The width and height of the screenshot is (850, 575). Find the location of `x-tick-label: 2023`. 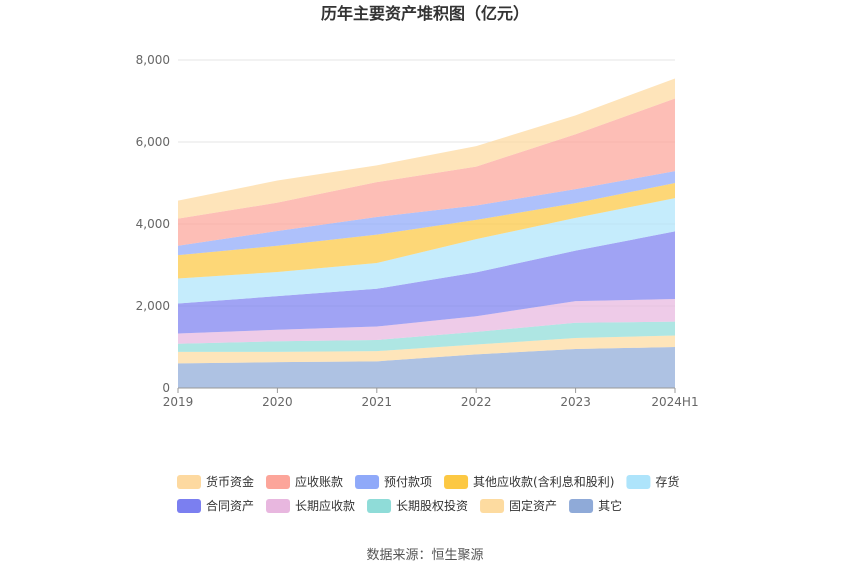

x-tick-label: 2023 is located at coordinates (575, 402).